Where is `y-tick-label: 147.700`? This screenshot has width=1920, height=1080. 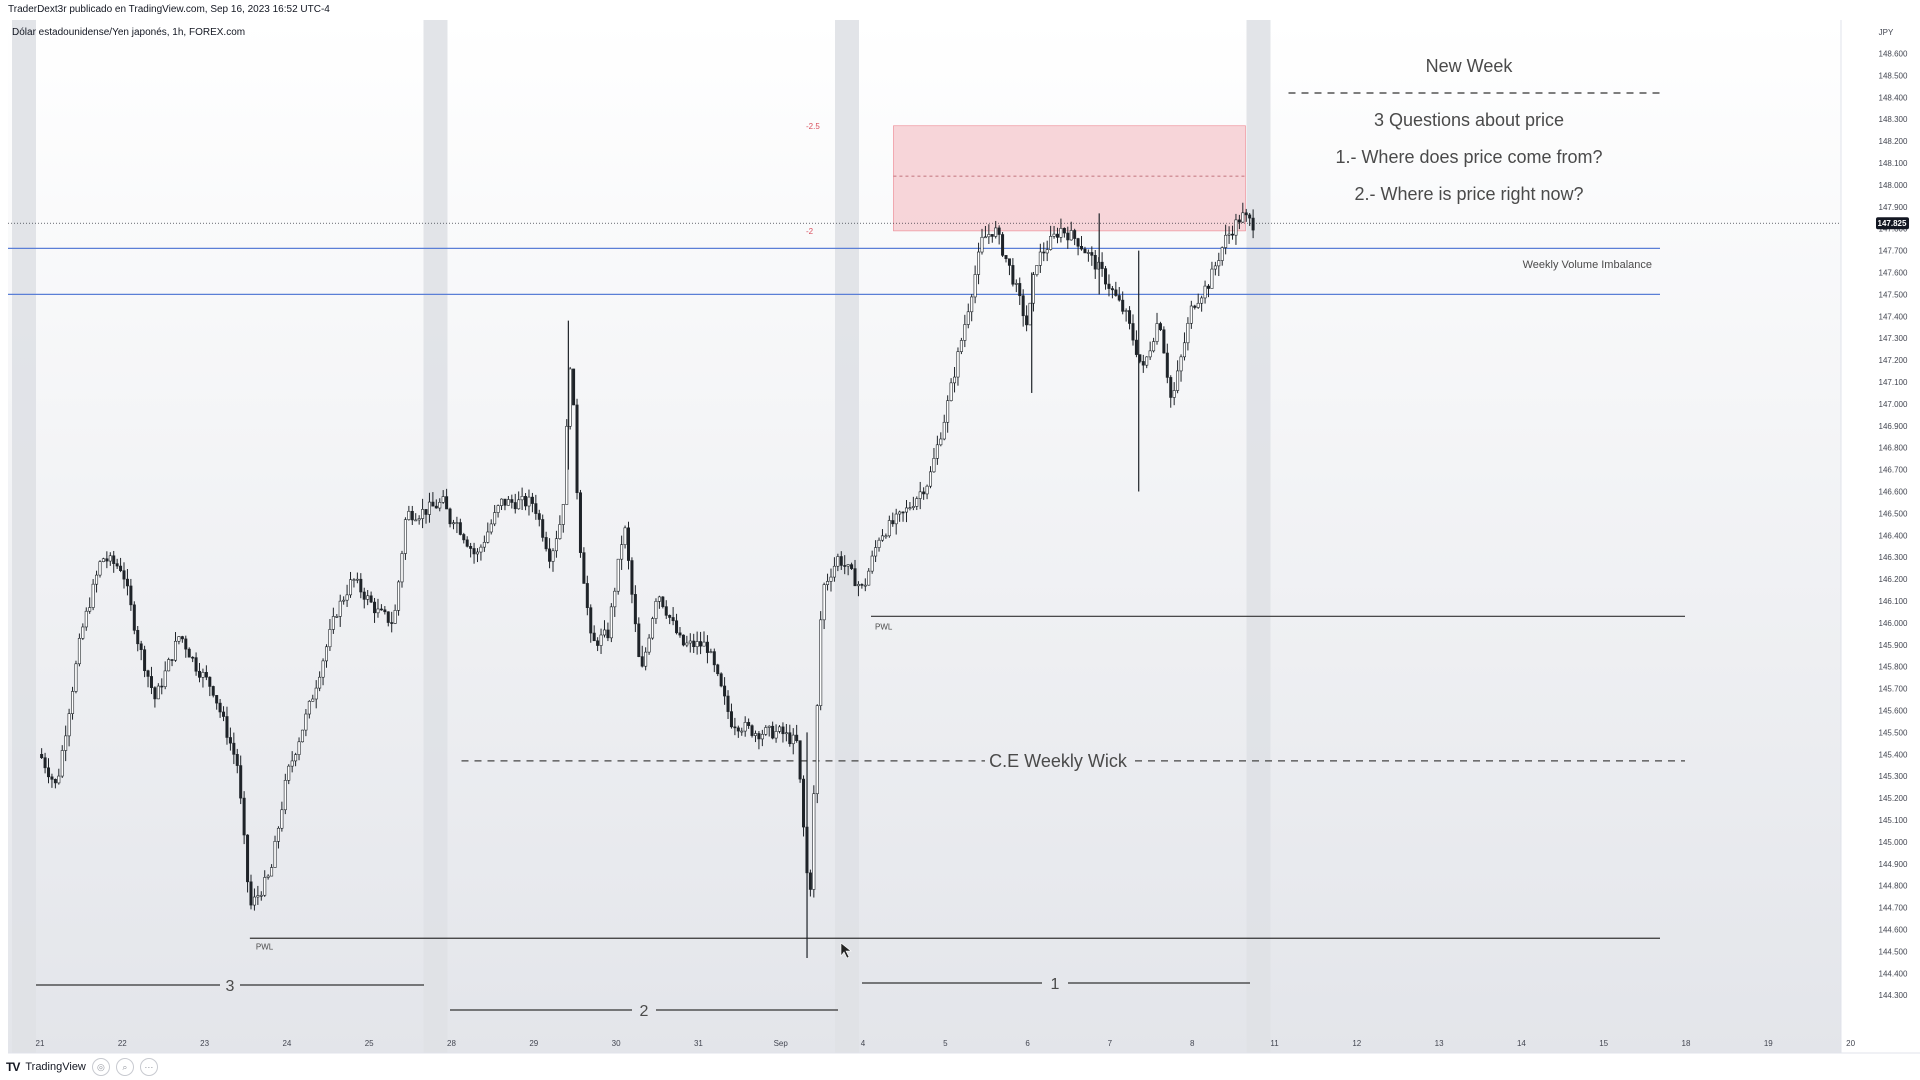
y-tick-label: 147.700 is located at coordinates (1893, 251).